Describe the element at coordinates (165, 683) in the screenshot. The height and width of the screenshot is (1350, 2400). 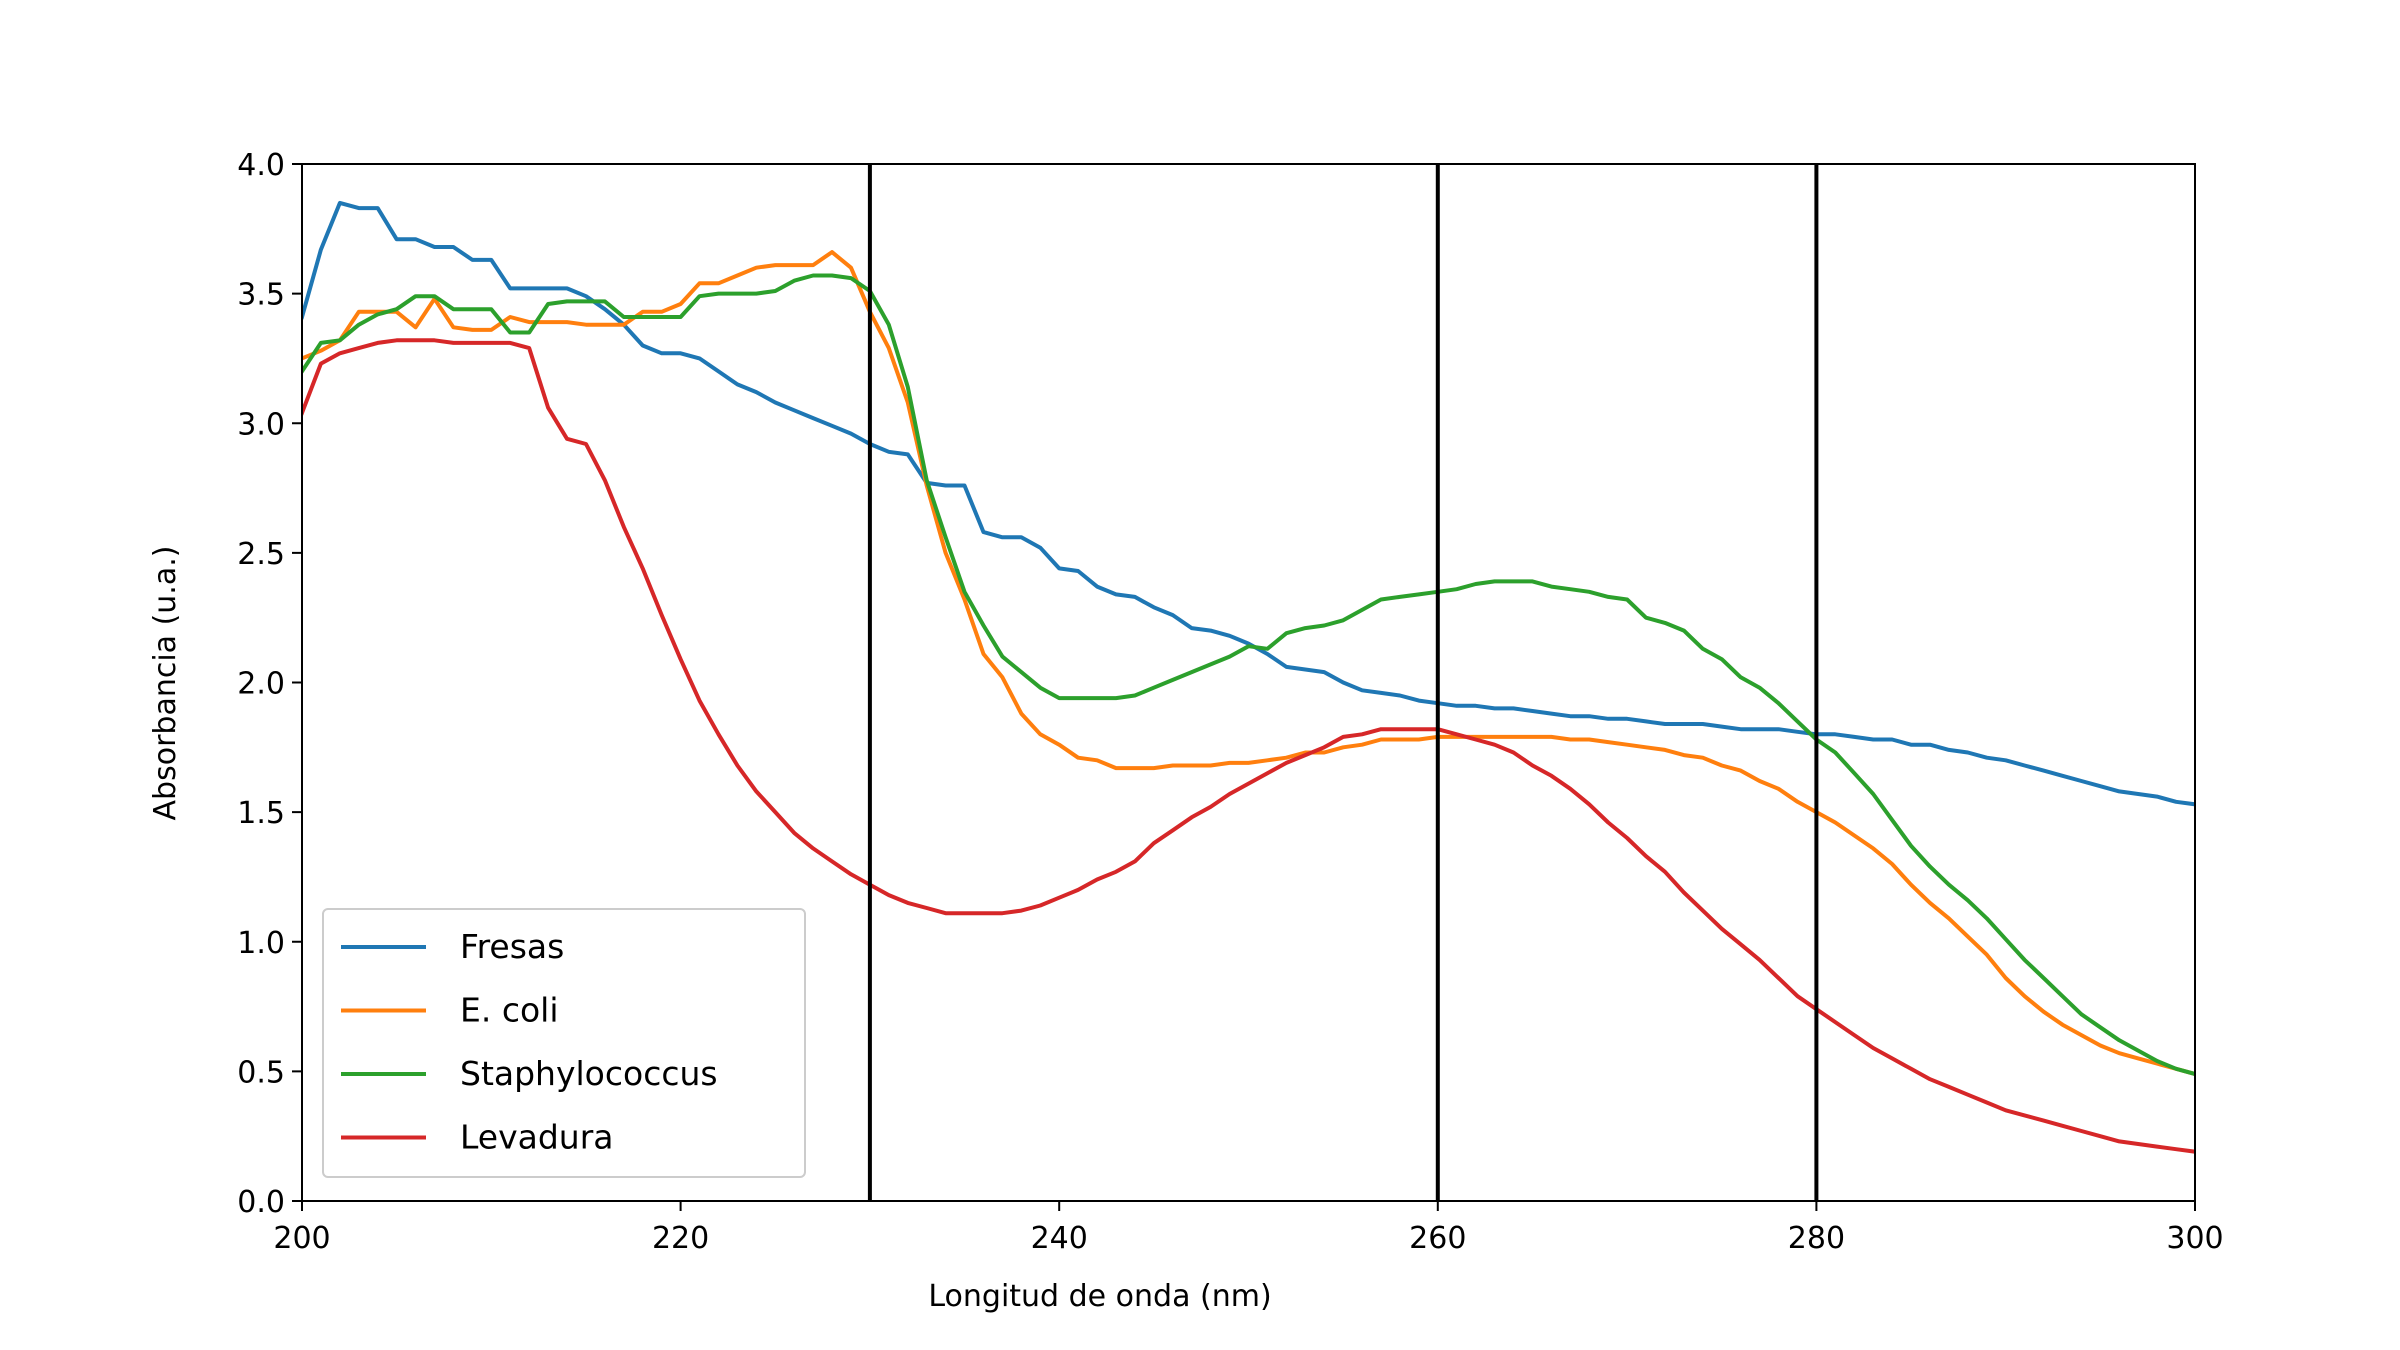
I see `y-axis-label: Absorbancia (u.a.)` at that location.